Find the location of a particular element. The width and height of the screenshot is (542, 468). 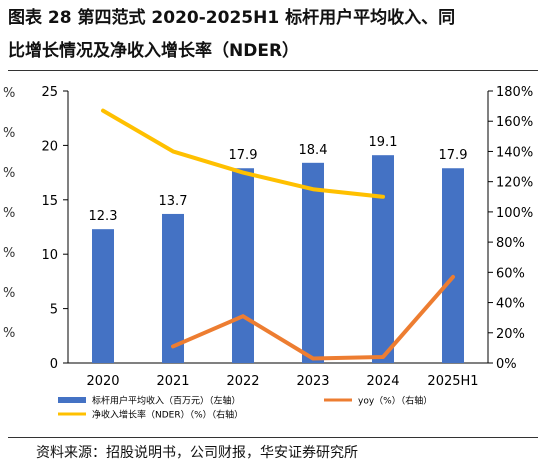

right-tick-label: 140% is located at coordinates (514, 152).